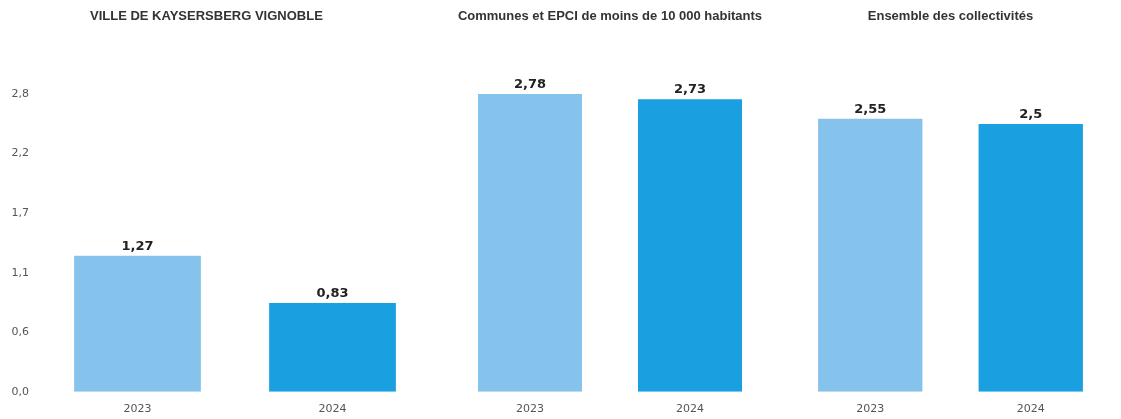 This screenshot has height=419, width=1121. What do you see at coordinates (137, 245) in the screenshot?
I see `data-label: 1,27` at bounding box center [137, 245].